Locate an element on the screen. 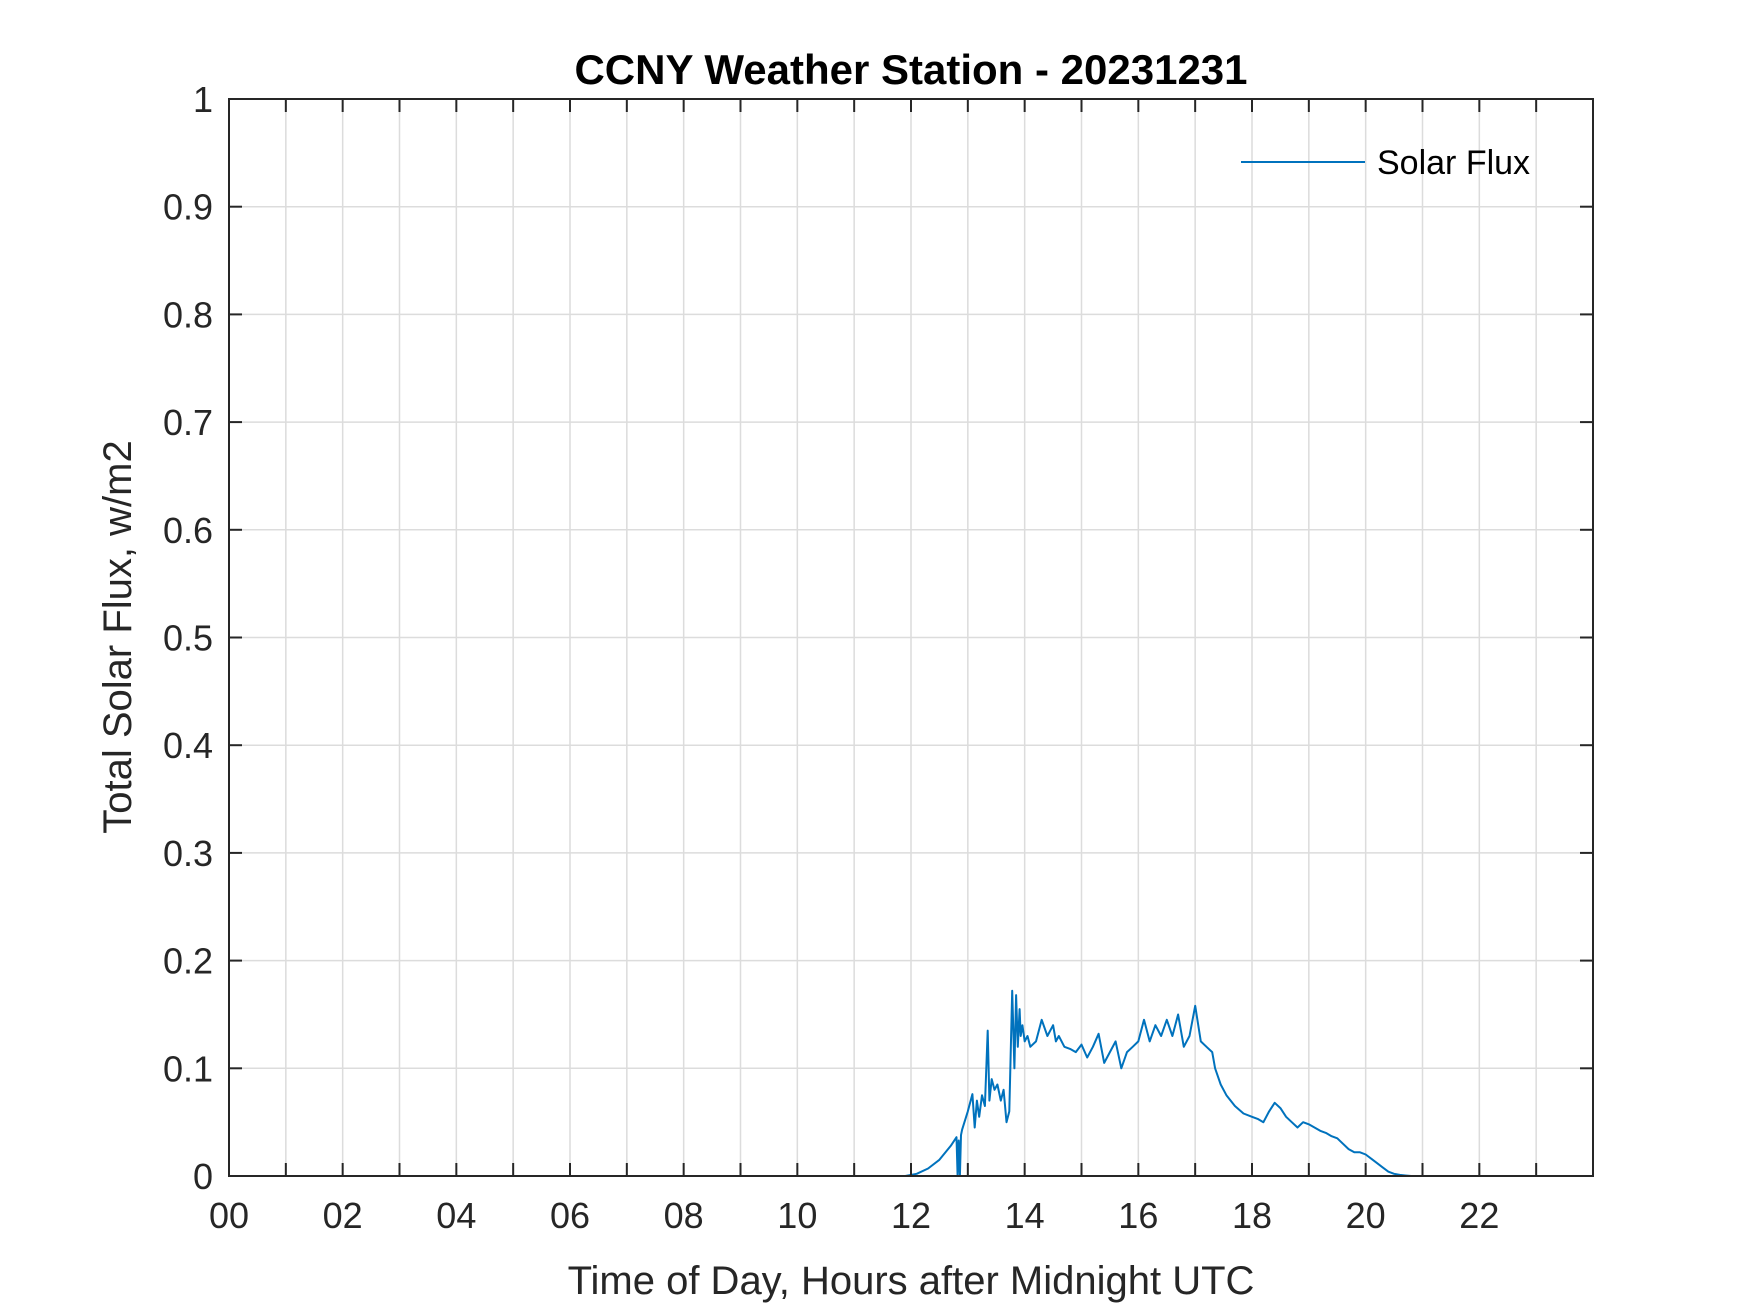 The width and height of the screenshot is (1750, 1313). x-tick-labels: 00 02 04 06 08 10 12 14 16 18 20 22 is located at coordinates (854, 1215).